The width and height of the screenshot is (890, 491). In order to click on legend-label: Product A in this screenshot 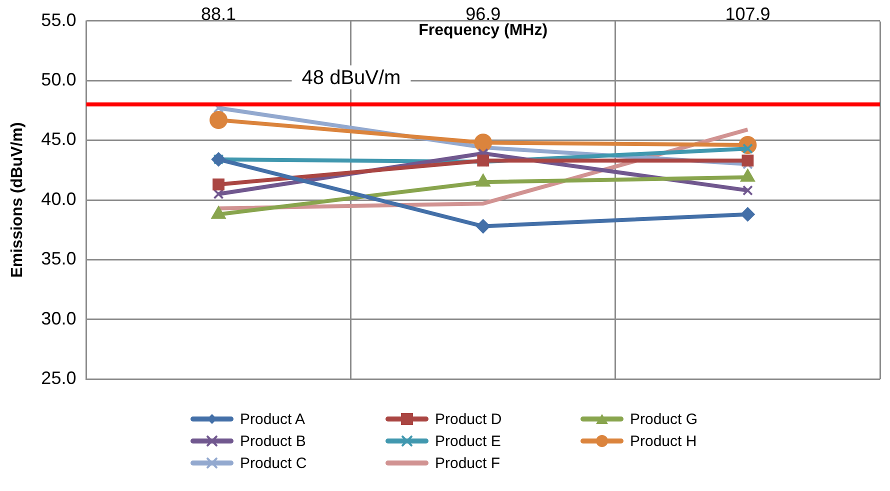, I will do `click(273, 419)`.